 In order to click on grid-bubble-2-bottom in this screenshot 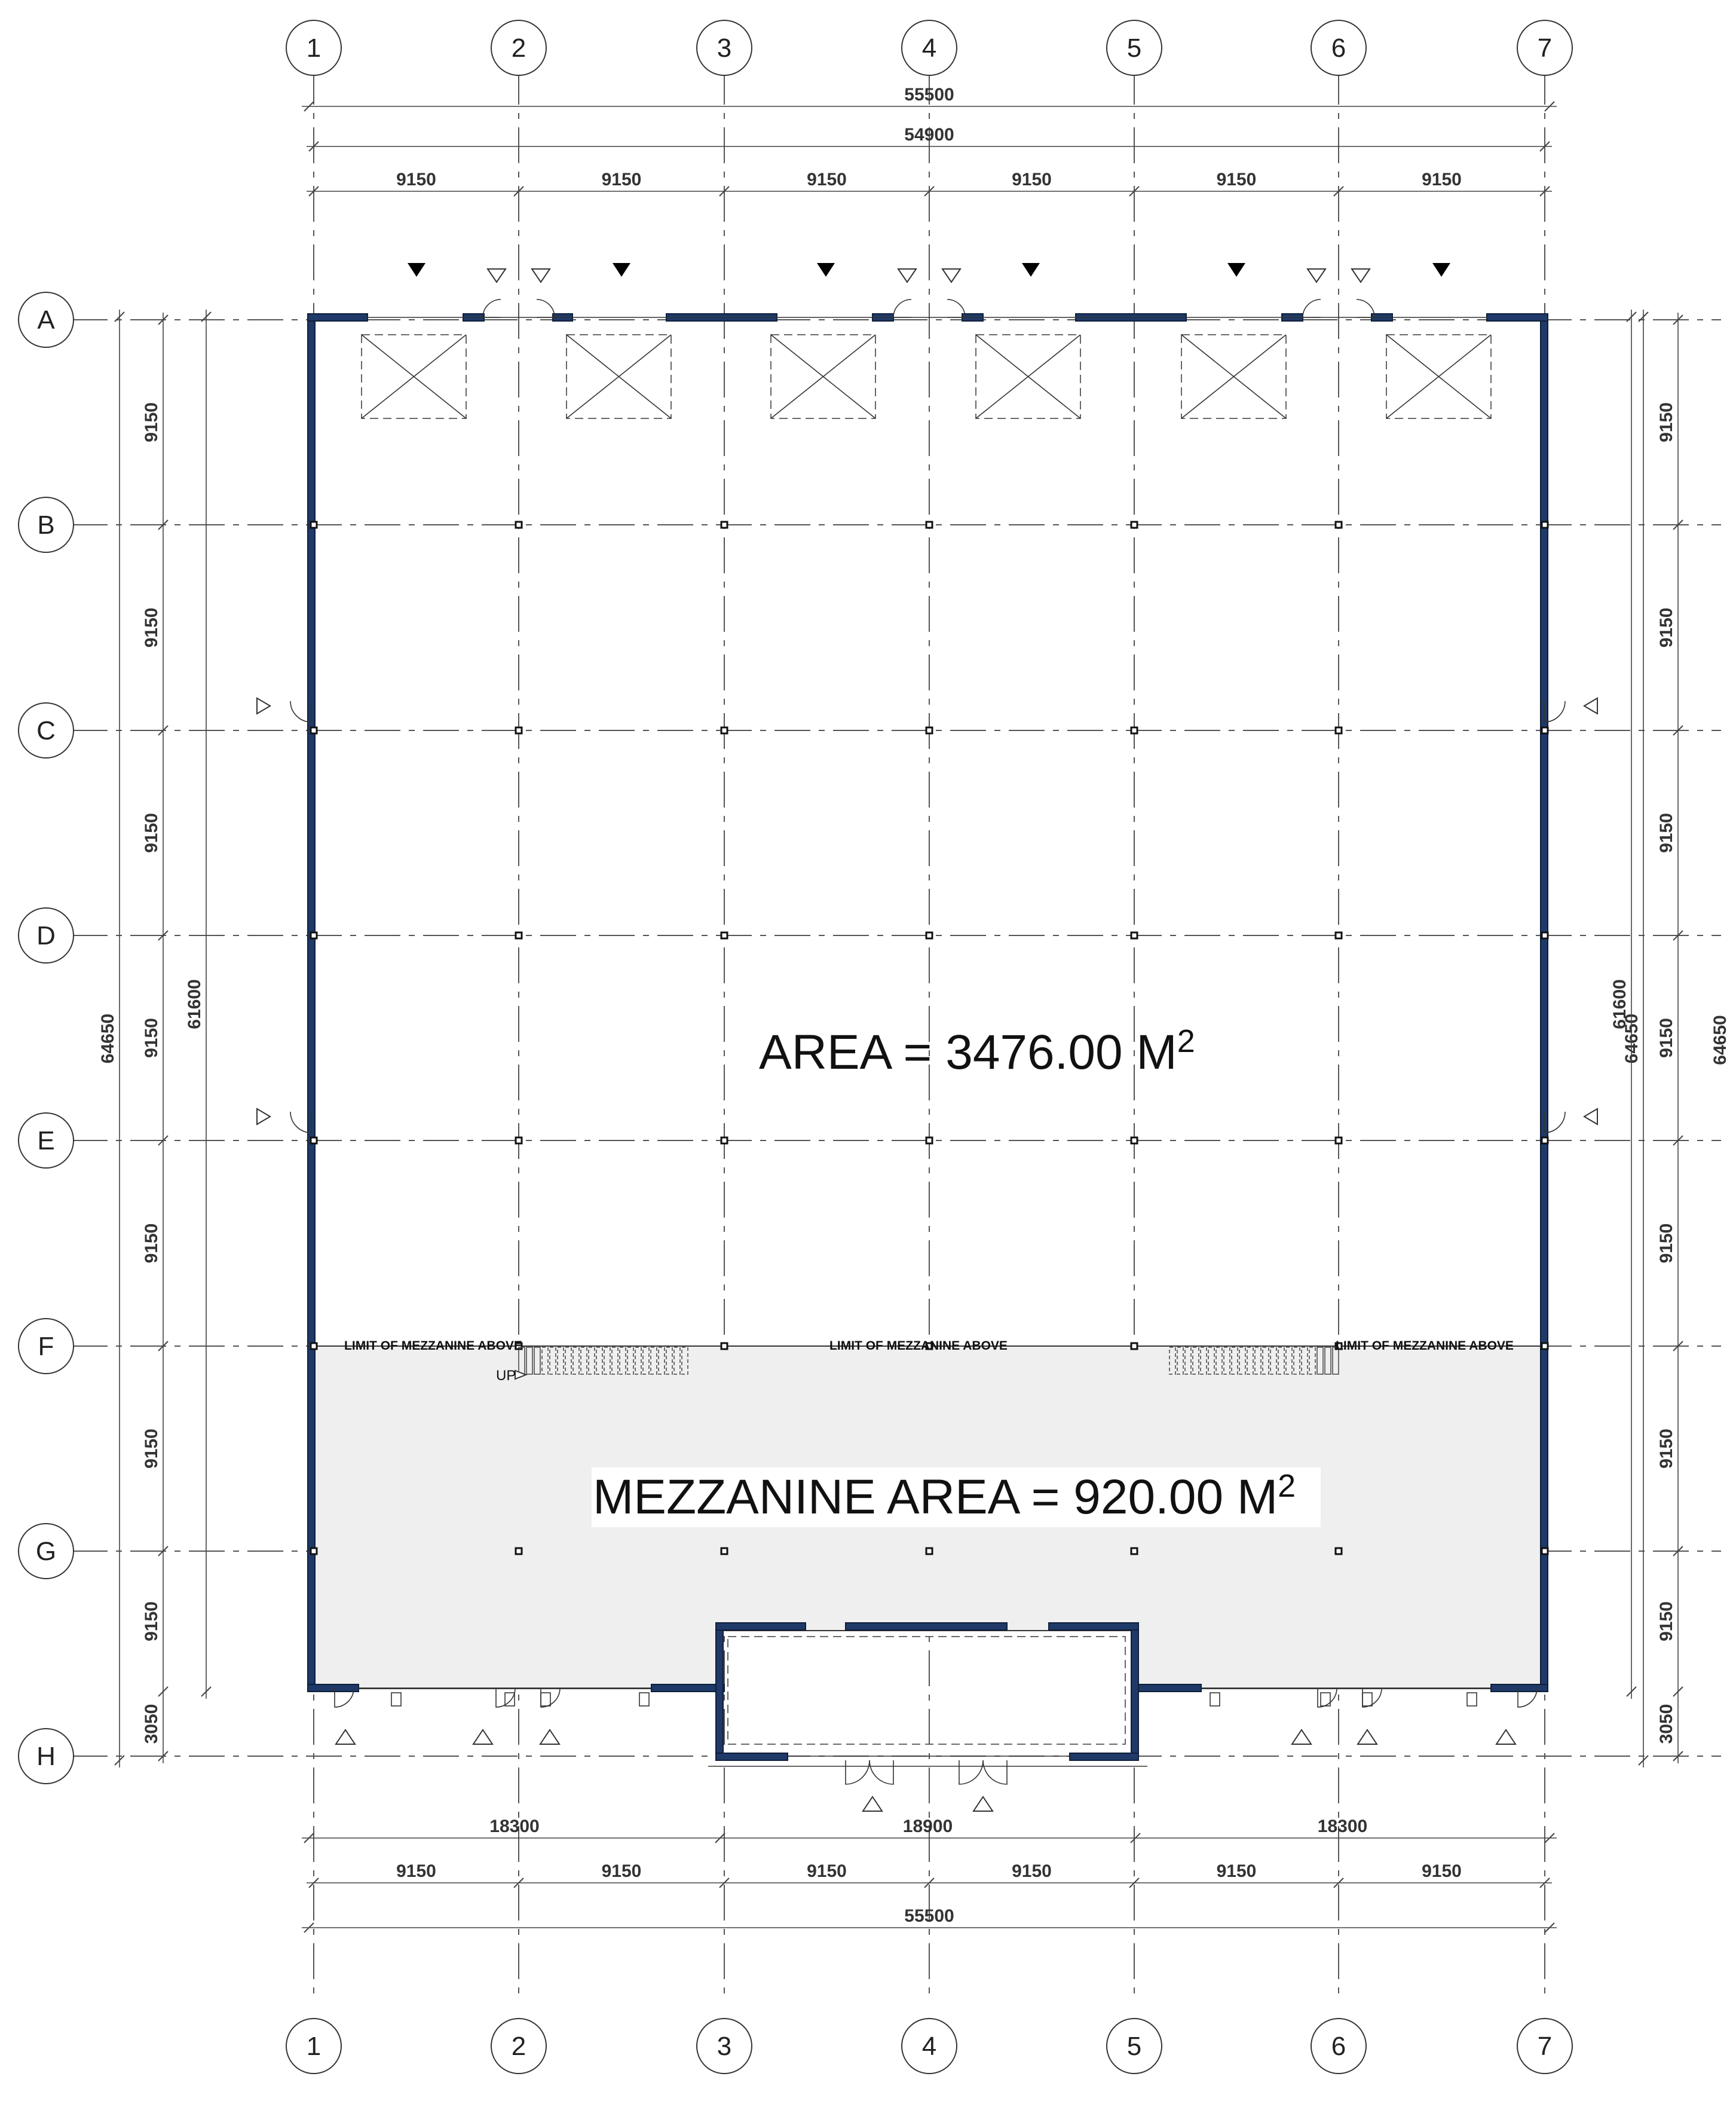, I will do `click(519, 2046)`.